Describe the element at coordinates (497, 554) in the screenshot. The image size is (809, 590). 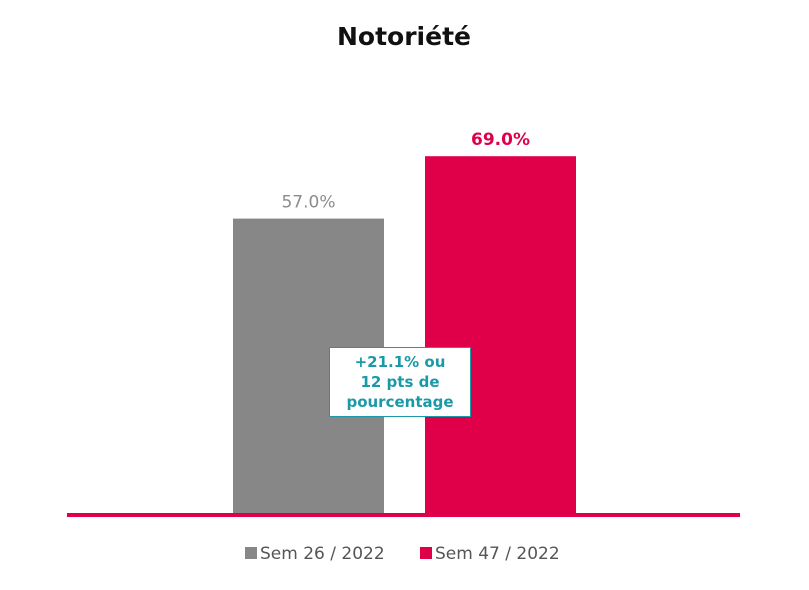
I see `legend-label-2: Sem 47 / 2022` at that location.